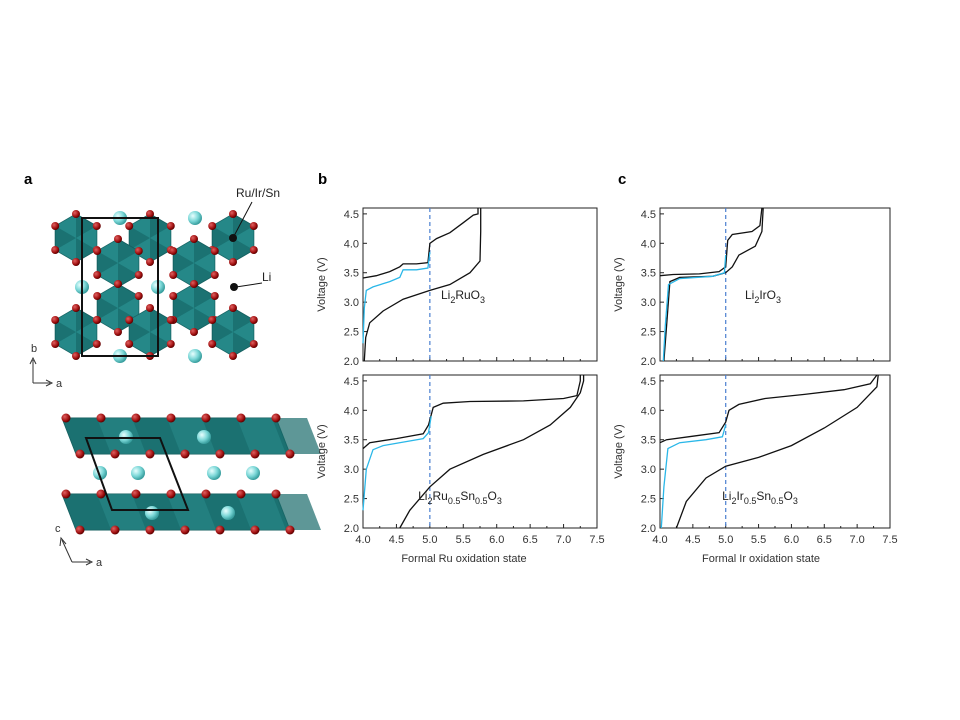  What do you see at coordinates (79, 546) in the screenshot?
I see `axes-indicator-bottom: c a` at bounding box center [79, 546].